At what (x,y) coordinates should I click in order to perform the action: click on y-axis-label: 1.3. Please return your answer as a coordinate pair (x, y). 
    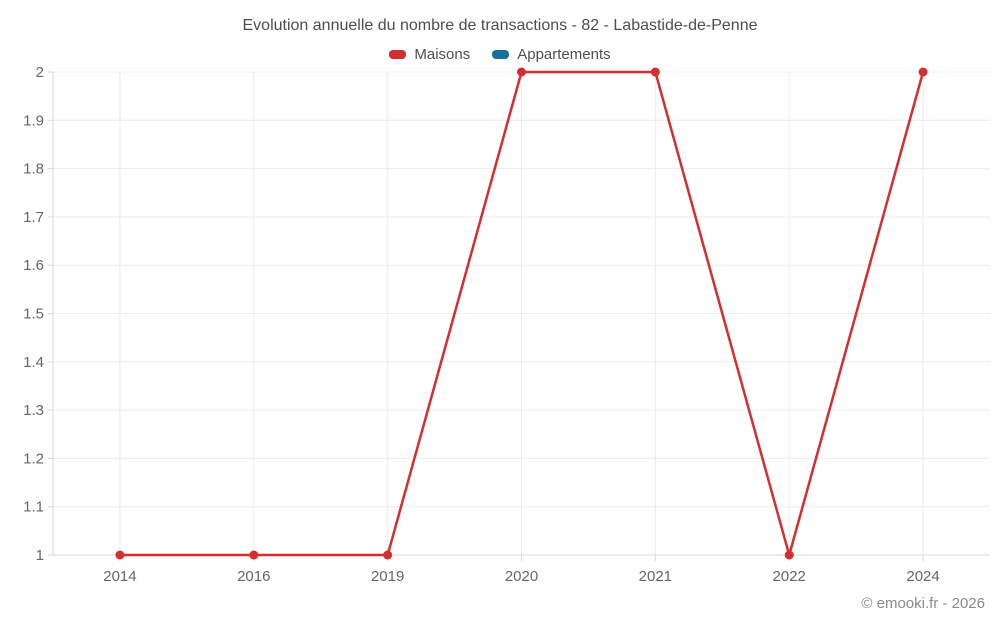
    Looking at the image, I should click on (33, 410).